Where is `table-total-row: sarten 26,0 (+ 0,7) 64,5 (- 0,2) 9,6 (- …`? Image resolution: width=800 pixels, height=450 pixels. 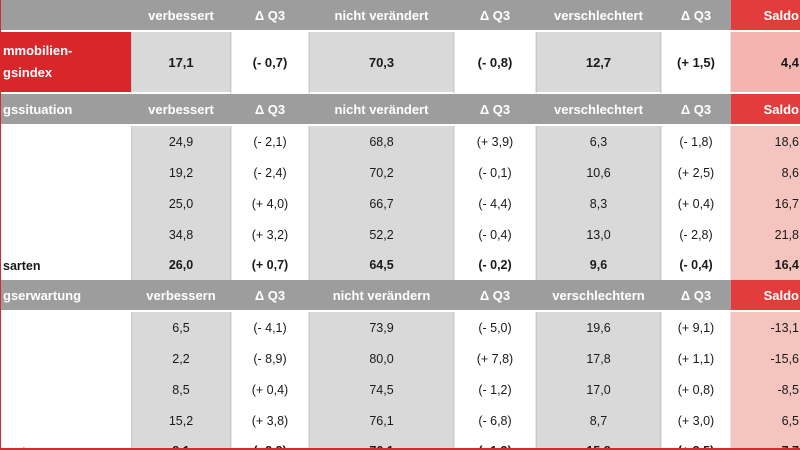
table-total-row: sarten 26,0 (+ 0,7) 64,5 (- 0,2) 9,6 (- … is located at coordinates (400, 265).